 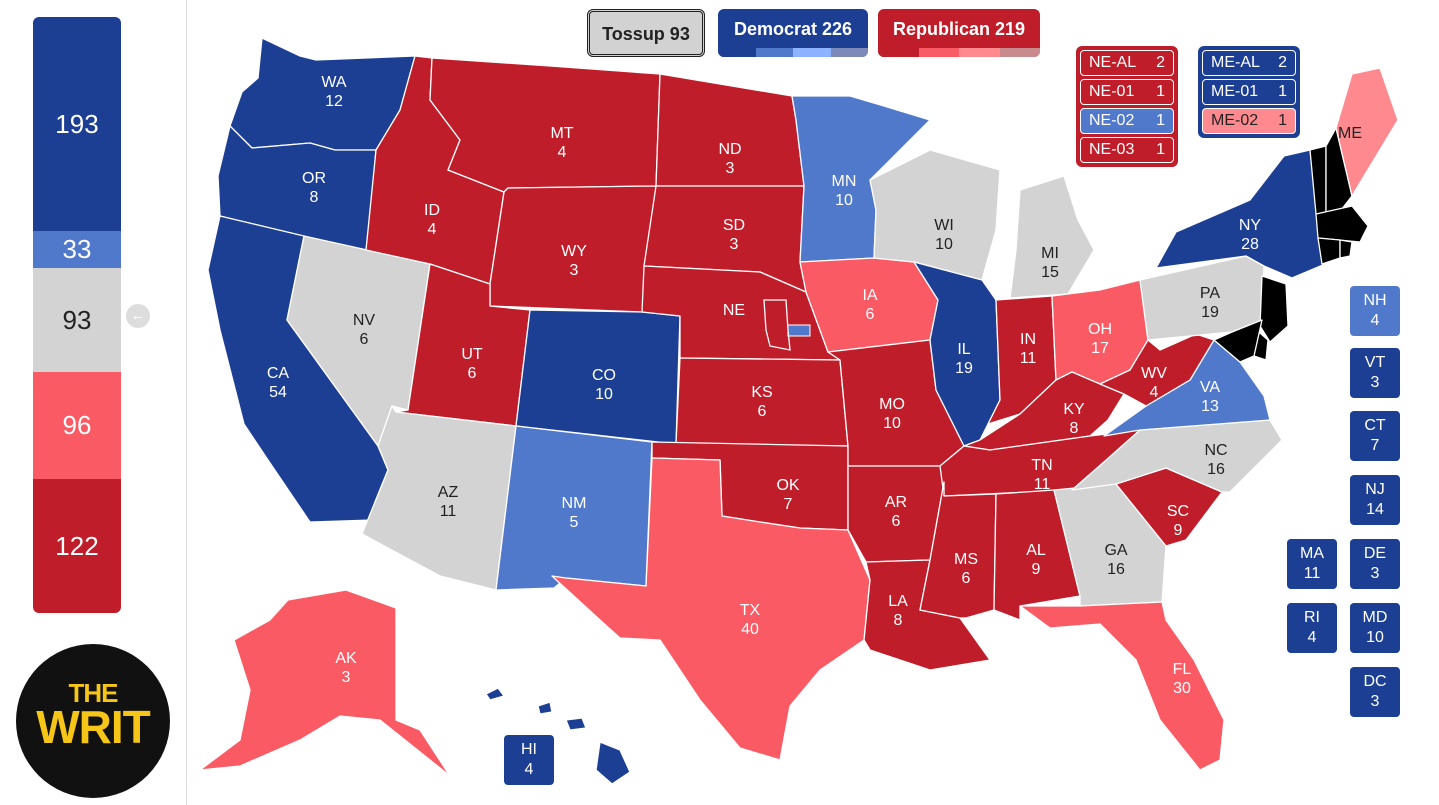 I want to click on ne-02-marker, so click(x=799, y=330).